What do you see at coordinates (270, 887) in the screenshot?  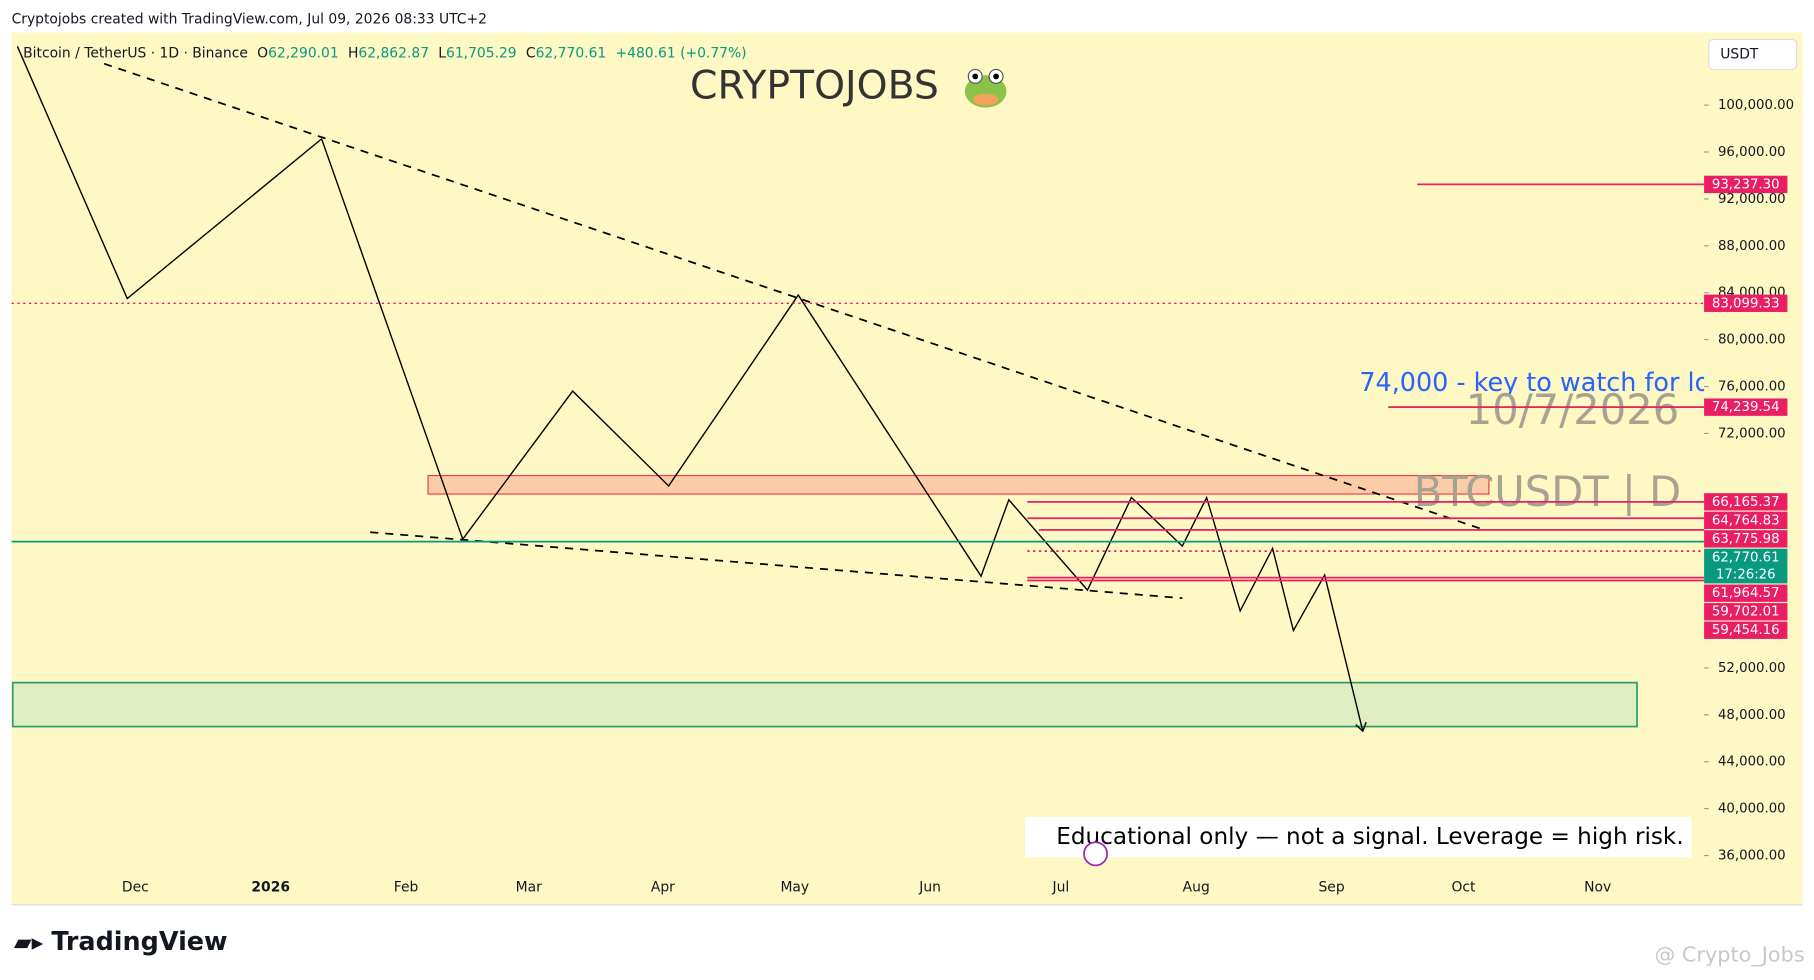 I see `x-tick-label: 2026` at bounding box center [270, 887].